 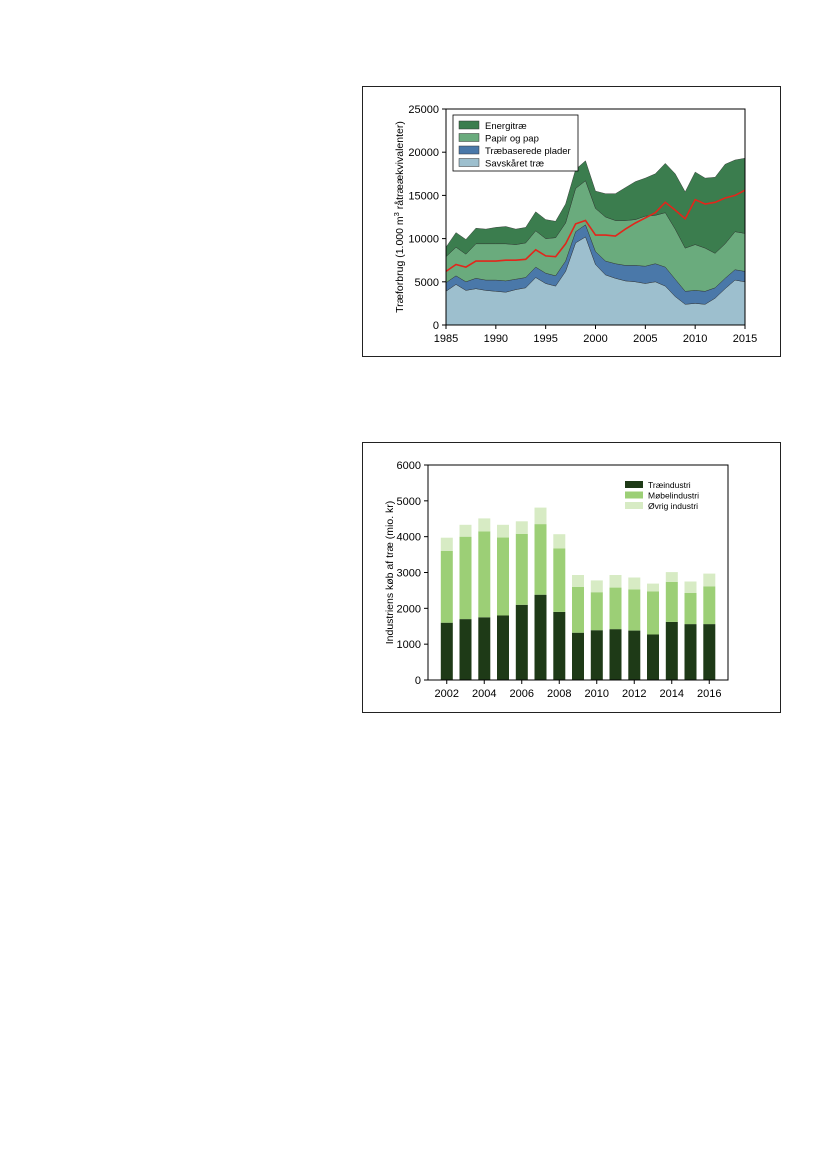 What do you see at coordinates (745, 339) in the screenshot?
I see `x-tick-label-6: 2015` at bounding box center [745, 339].